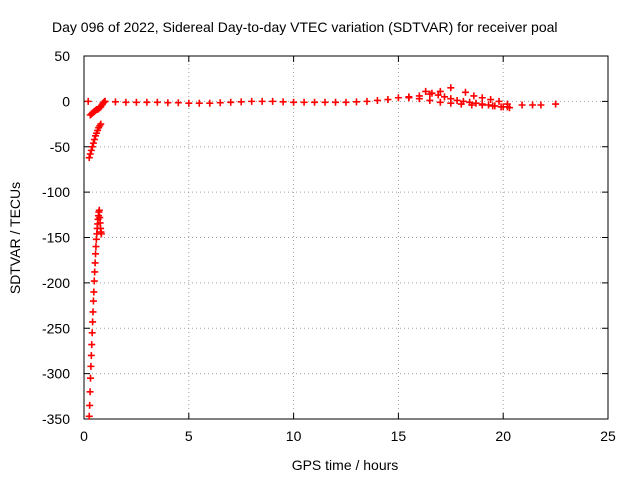 Image resolution: width=640 pixels, height=480 pixels. I want to click on y-axis-title: SDTVAR / TECUs, so click(15, 238).